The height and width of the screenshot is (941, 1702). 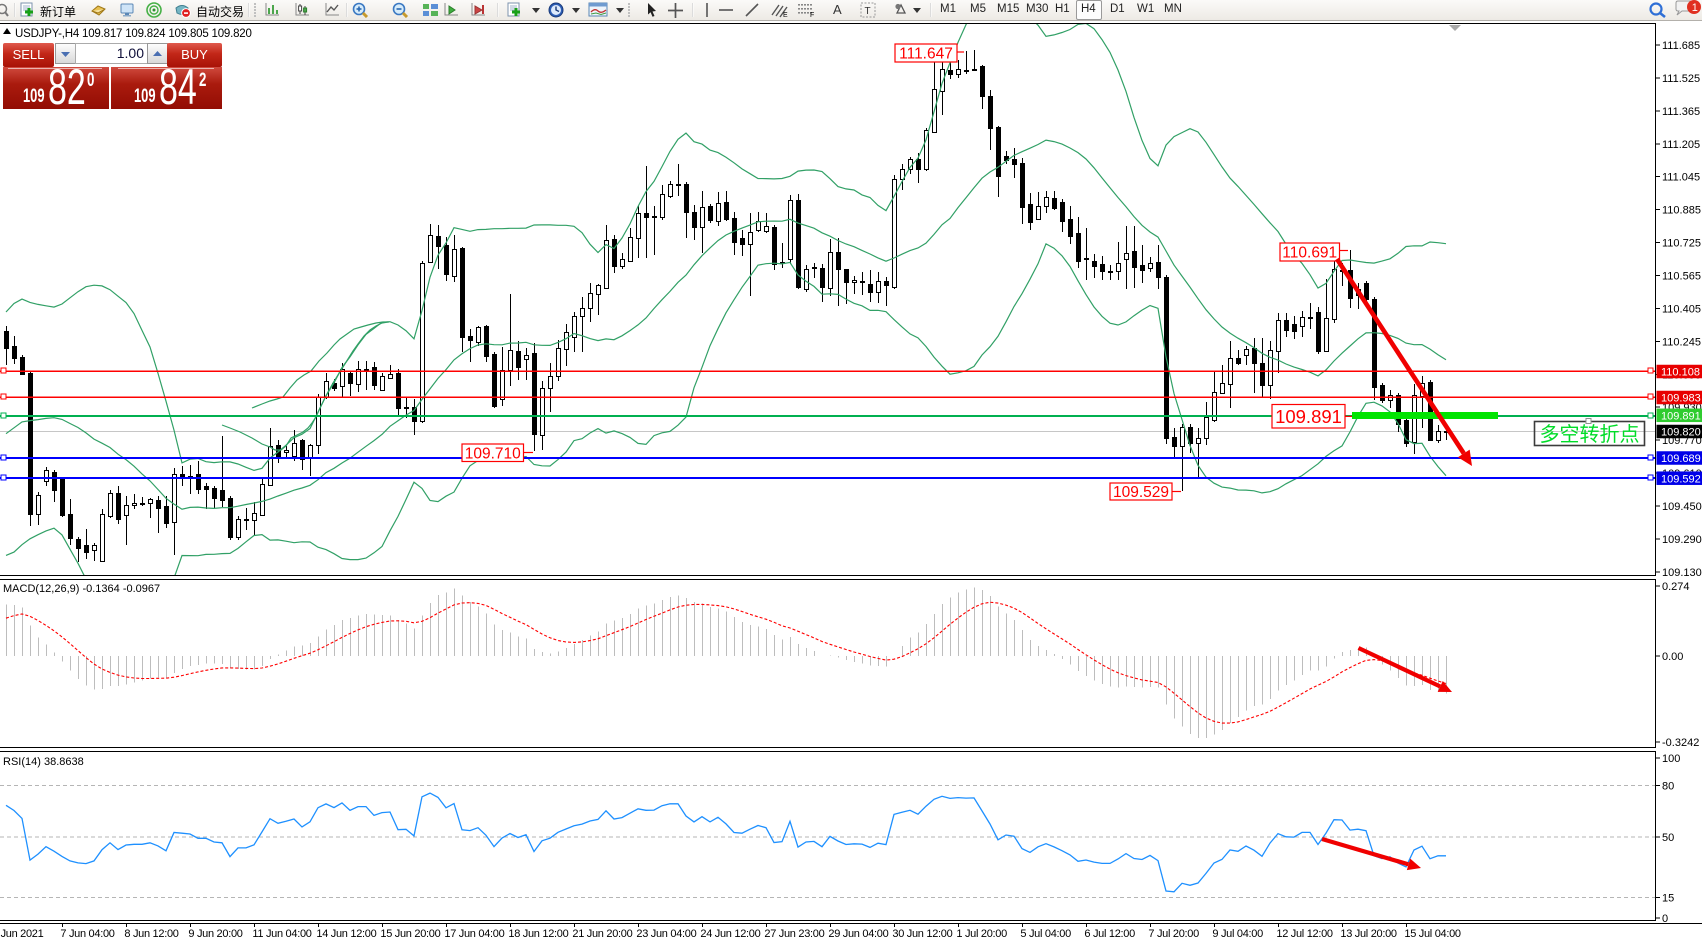 What do you see at coordinates (1304, 934) in the screenshot?
I see `svg-text: 12 Jul 12:00` at bounding box center [1304, 934].